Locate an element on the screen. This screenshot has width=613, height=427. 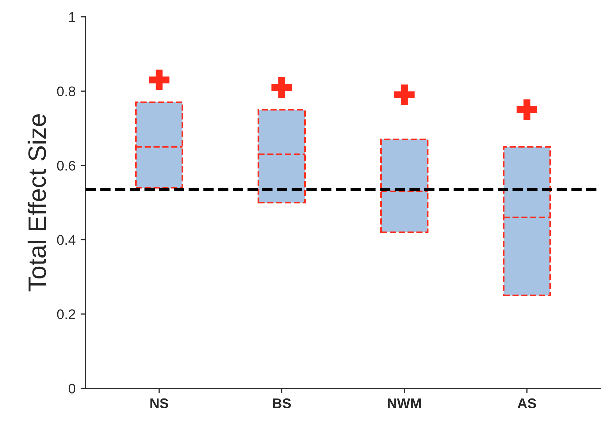
y-tick-label: 0.8 is located at coordinates (66, 91).